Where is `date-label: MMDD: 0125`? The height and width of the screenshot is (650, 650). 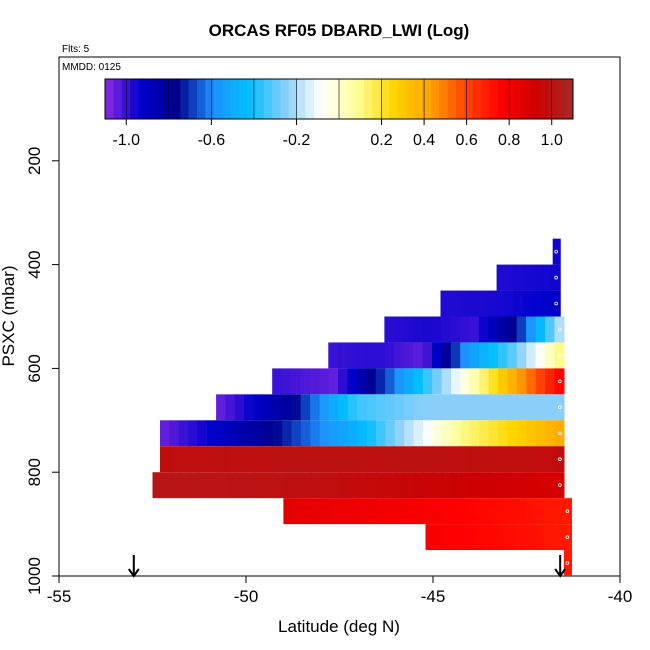 date-label: MMDD: 0125 is located at coordinates (91, 67).